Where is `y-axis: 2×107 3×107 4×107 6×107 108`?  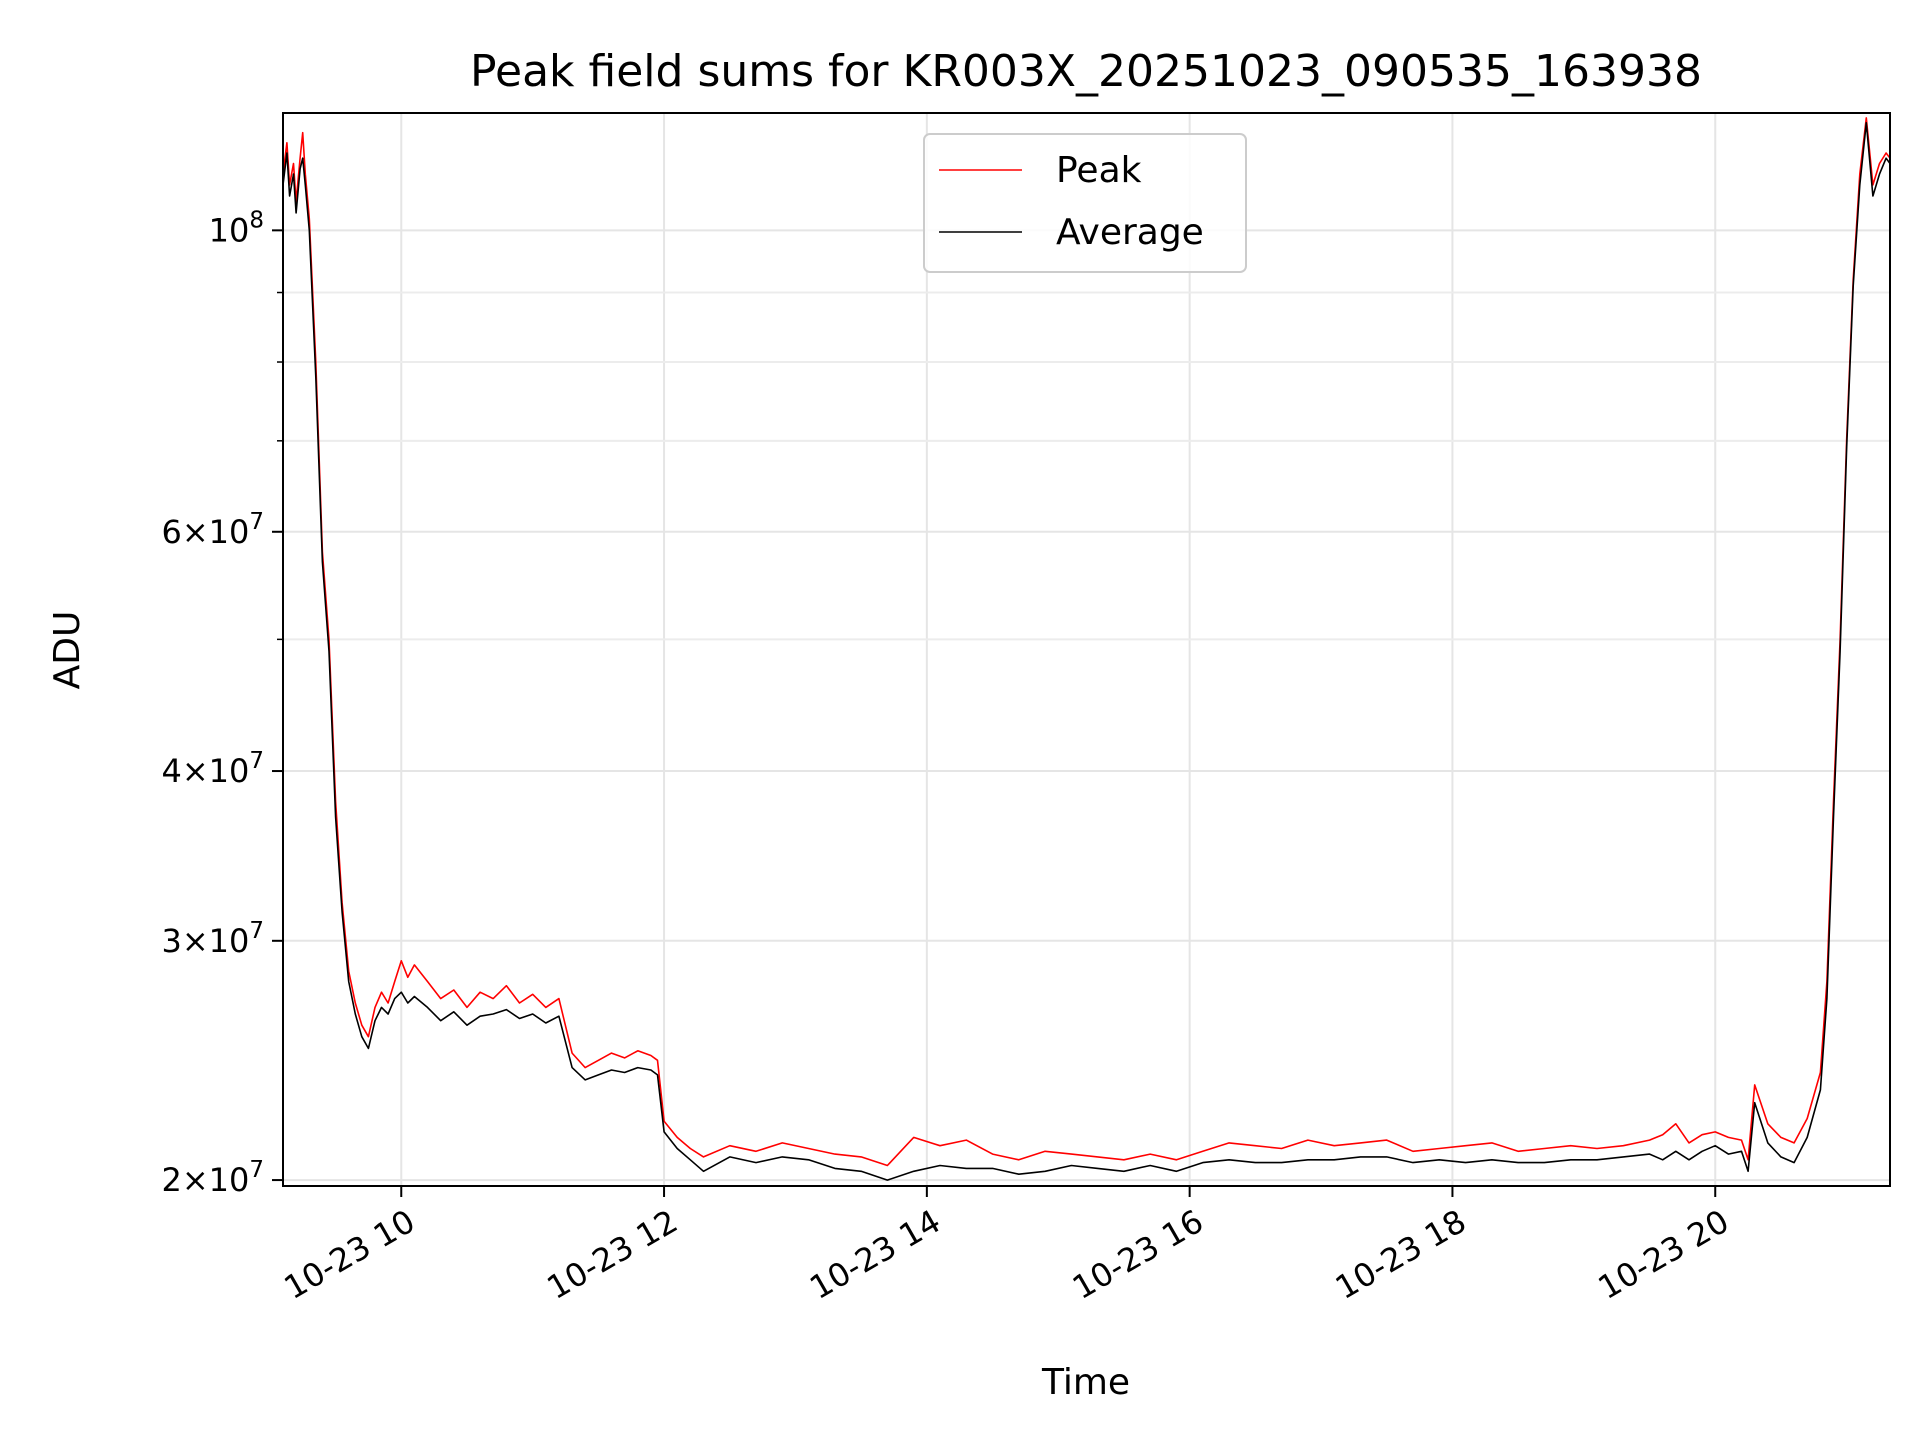 y-axis: 2×107 3×107 4×107 6×107 108 is located at coordinates (222, 703).